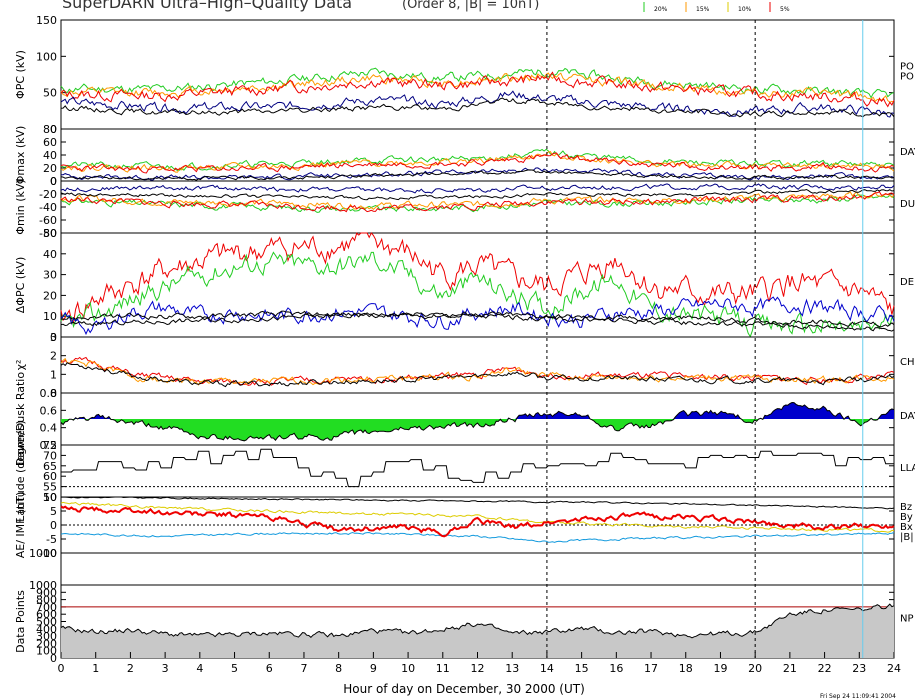 Image resolution: width=915 pixels, height=700 pixels. What do you see at coordinates (46, 20) in the screenshot?
I see `y-tick-label: 150` at bounding box center [46, 20].